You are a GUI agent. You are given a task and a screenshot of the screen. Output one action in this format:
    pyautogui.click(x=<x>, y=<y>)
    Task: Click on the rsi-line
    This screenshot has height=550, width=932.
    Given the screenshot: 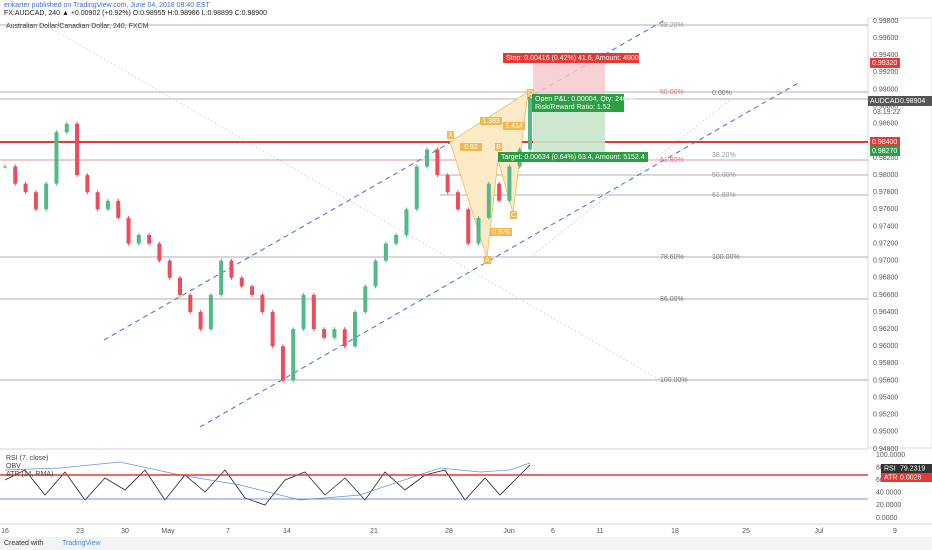 What is the action you would take?
    pyautogui.click(x=267, y=485)
    